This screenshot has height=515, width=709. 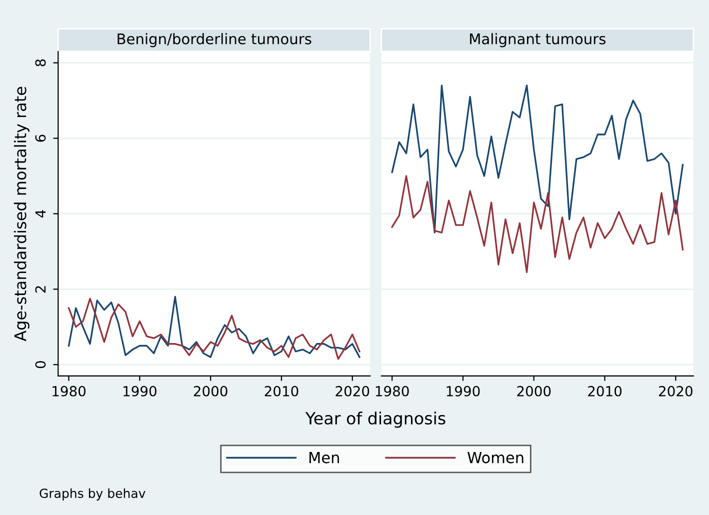 I want to click on x-axis-title: Year of diagnosis, so click(x=375, y=420).